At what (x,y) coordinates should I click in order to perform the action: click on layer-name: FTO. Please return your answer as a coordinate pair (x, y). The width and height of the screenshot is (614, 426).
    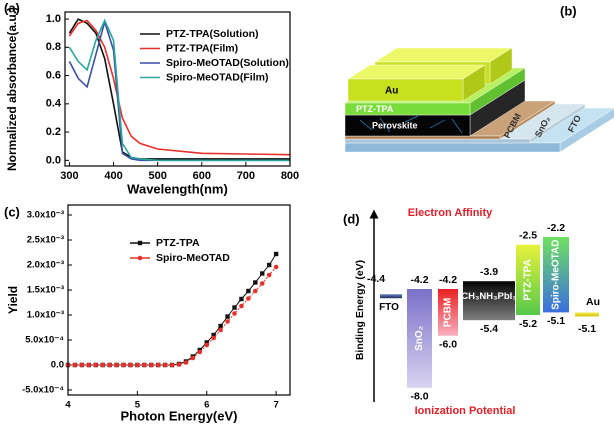
    Looking at the image, I should click on (389, 307).